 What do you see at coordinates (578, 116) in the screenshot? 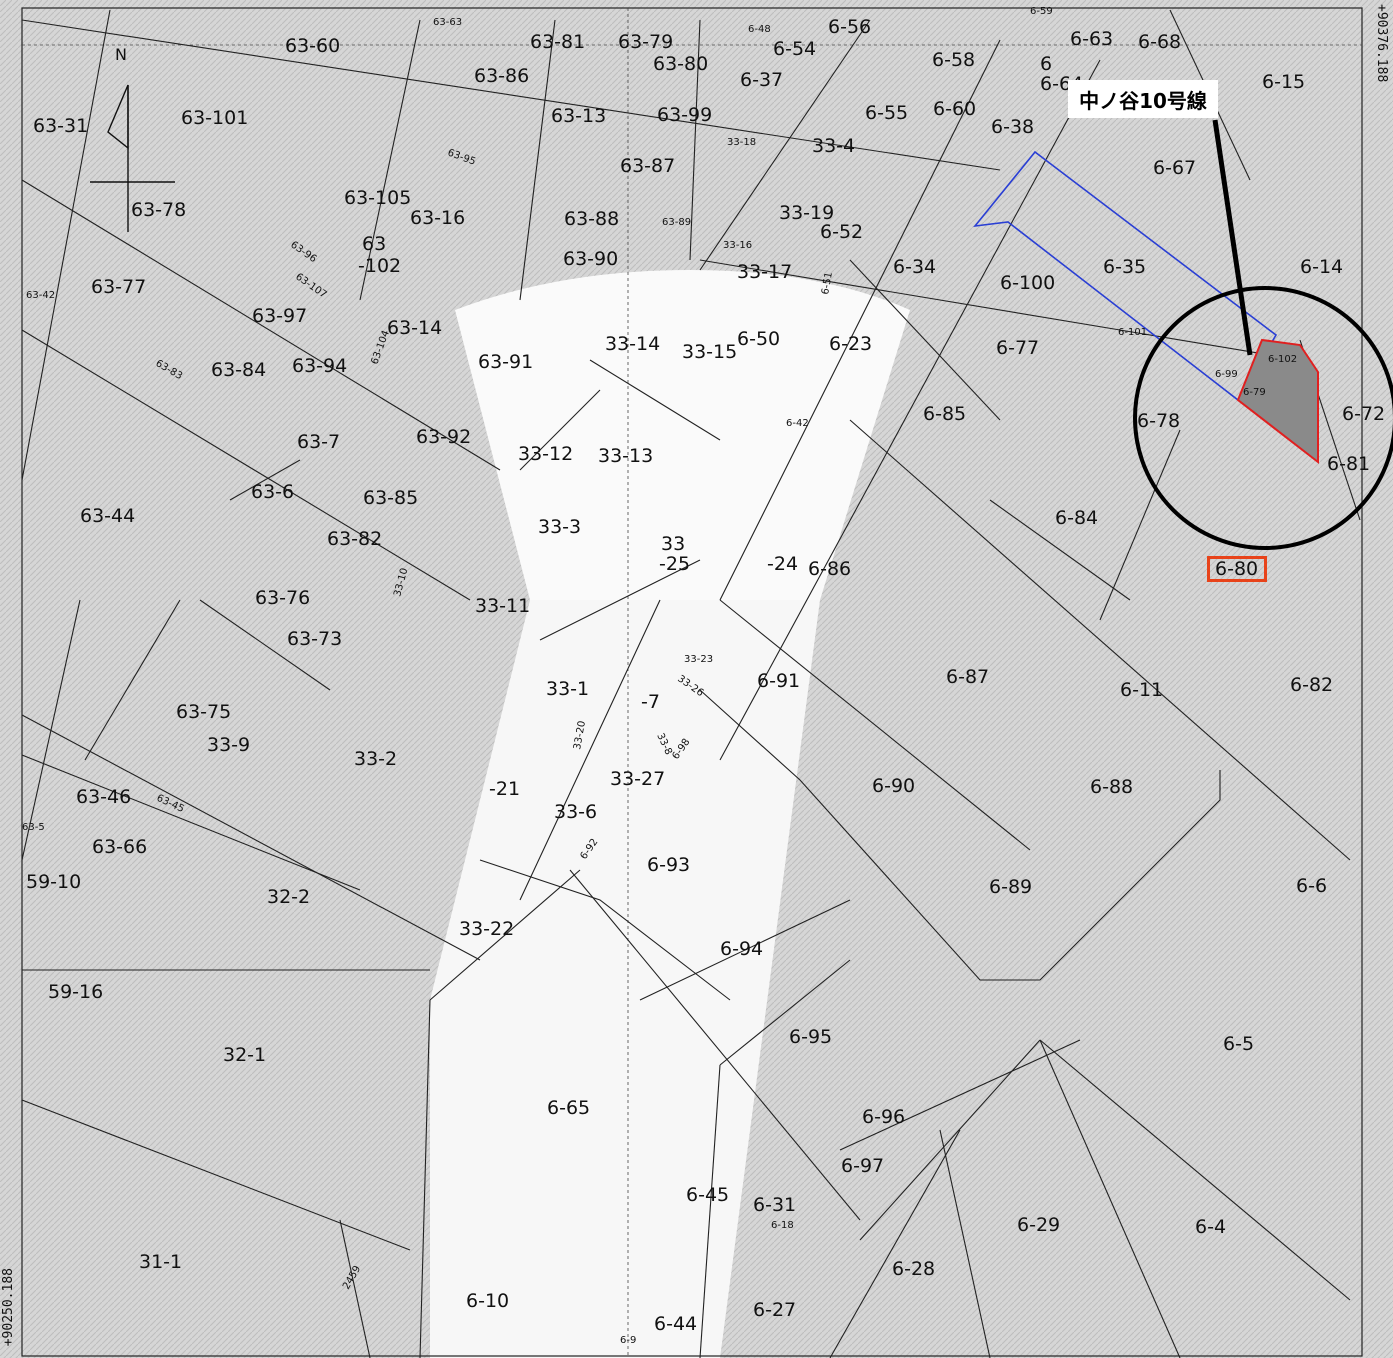
I see `parcel-label-14: 63-13` at bounding box center [578, 116].